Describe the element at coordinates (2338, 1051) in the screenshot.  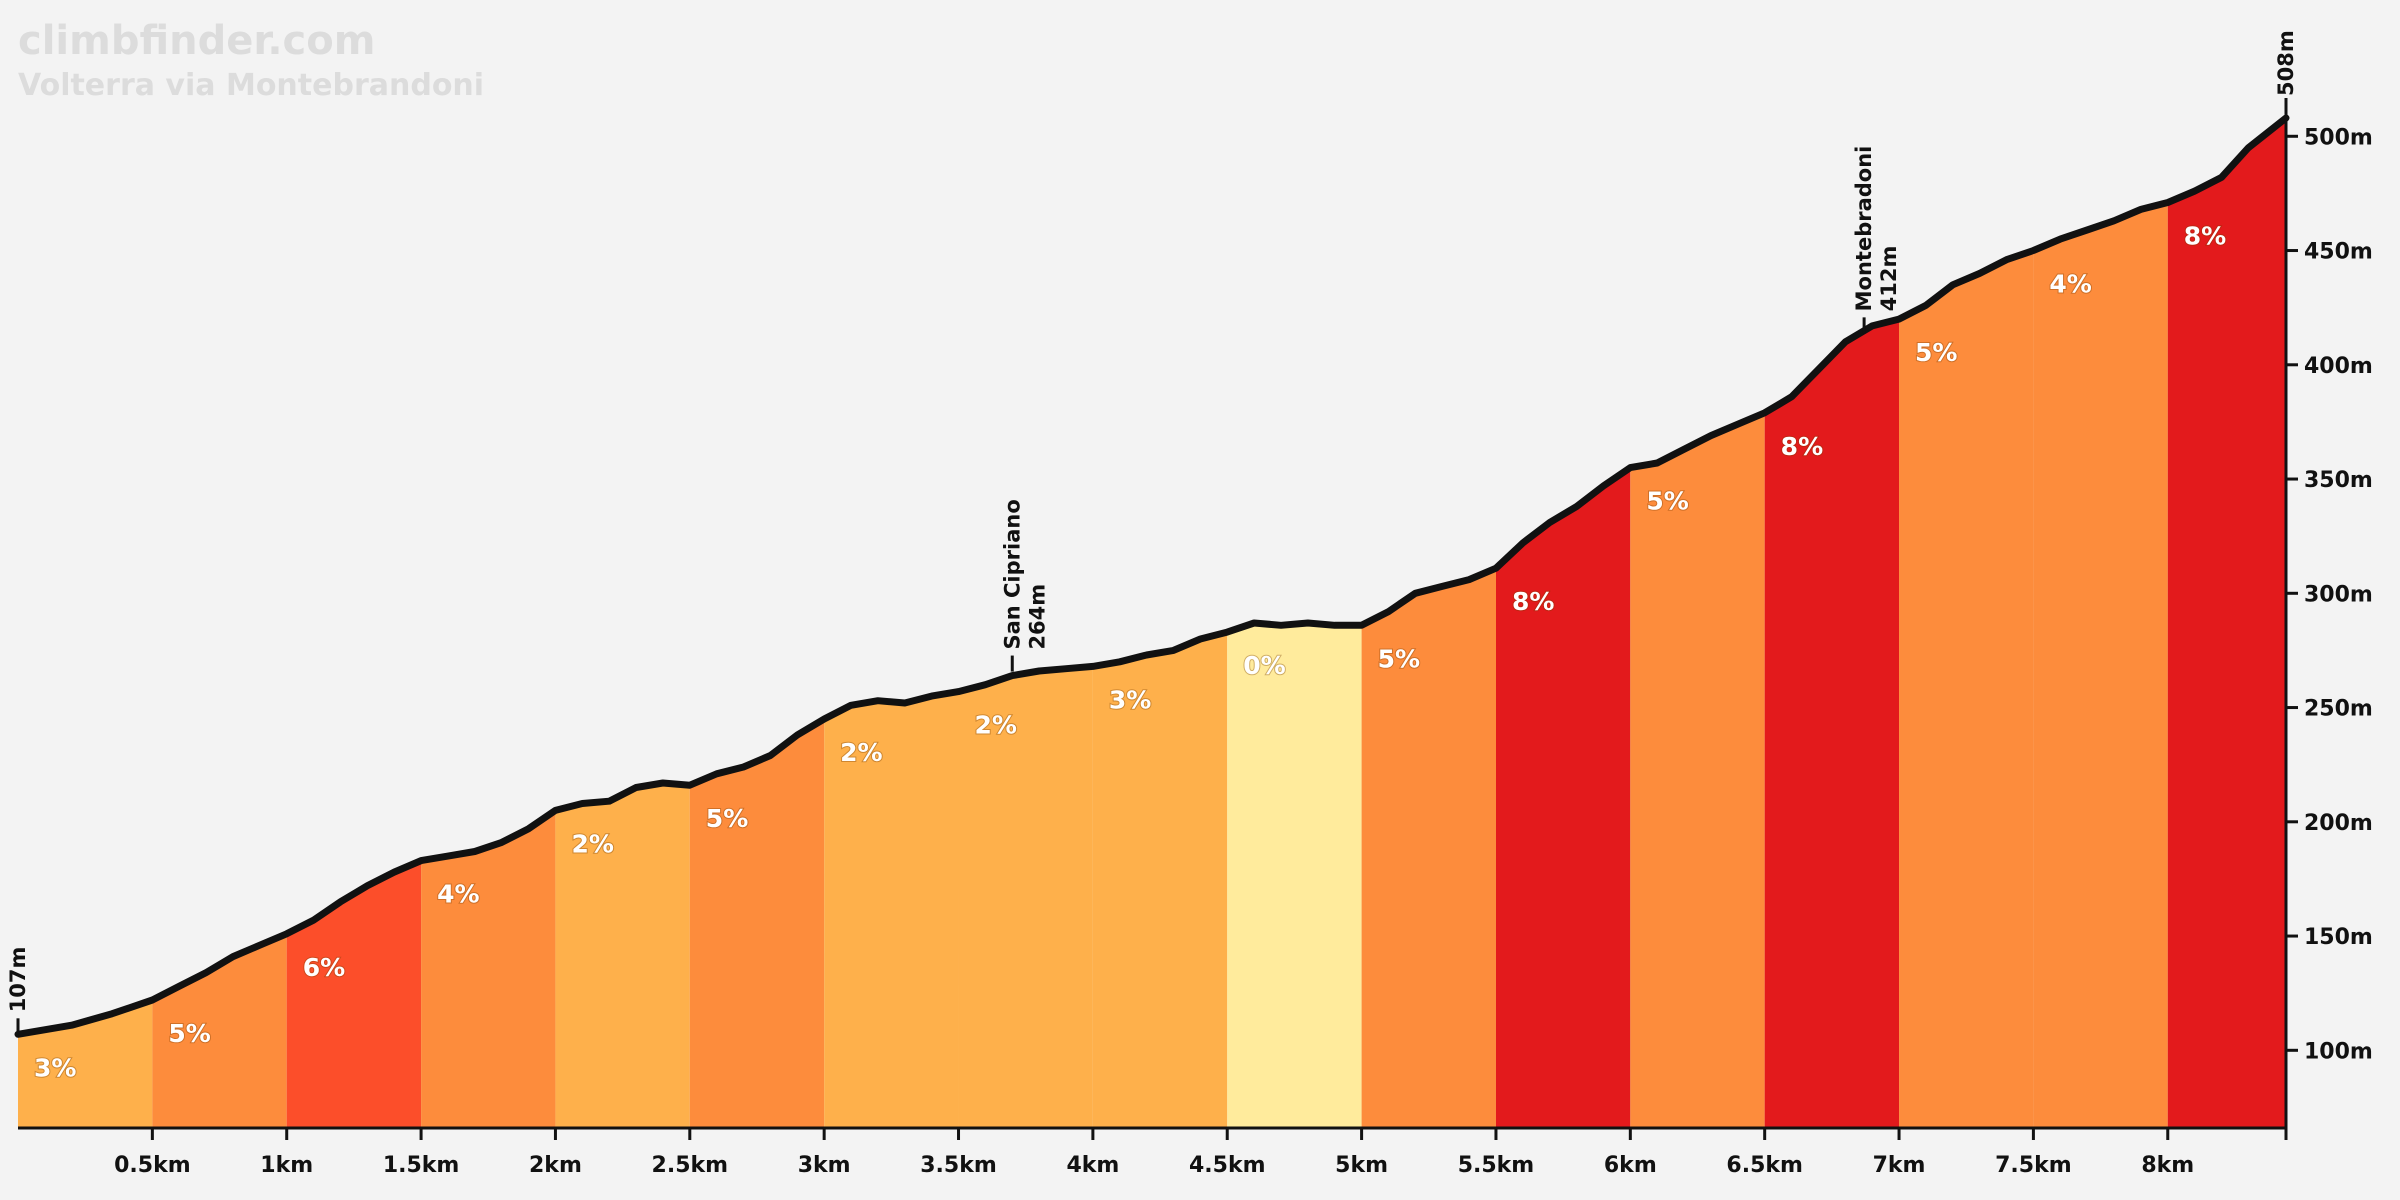
I see `y-tick-label: 100m` at that location.